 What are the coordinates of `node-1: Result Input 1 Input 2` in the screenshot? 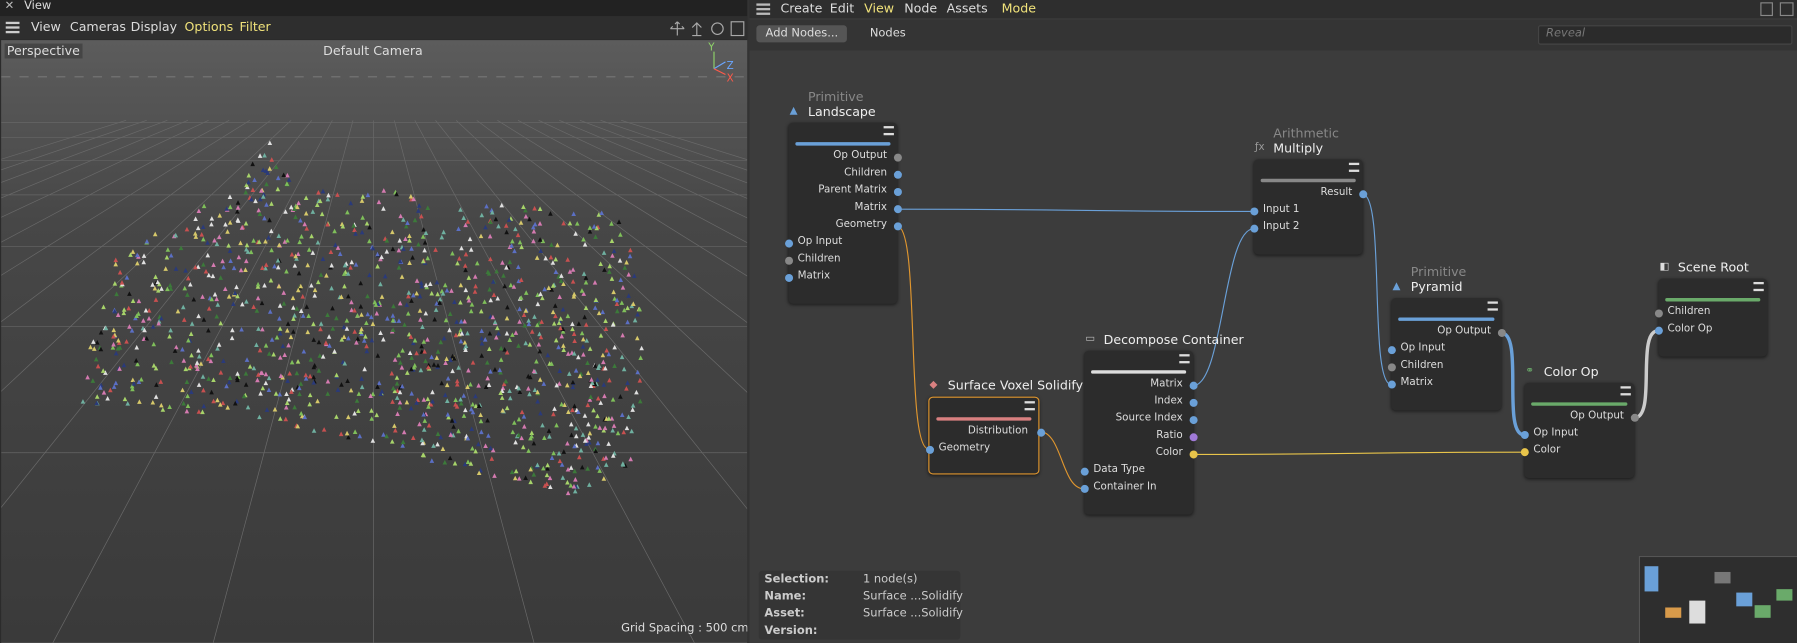 It's located at (1308, 207).